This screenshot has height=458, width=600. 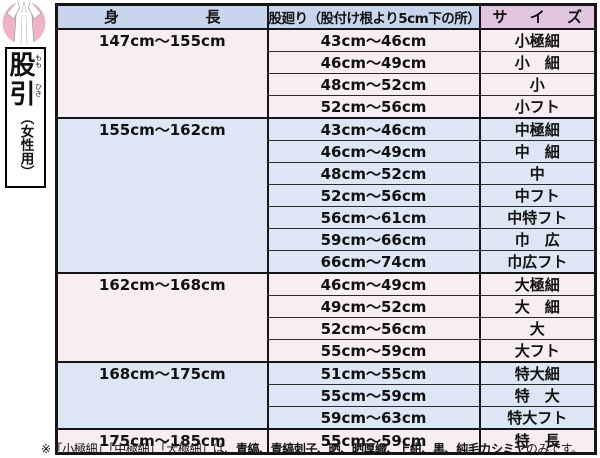 I want to click on size-cell: 中フト, so click(x=537, y=195).